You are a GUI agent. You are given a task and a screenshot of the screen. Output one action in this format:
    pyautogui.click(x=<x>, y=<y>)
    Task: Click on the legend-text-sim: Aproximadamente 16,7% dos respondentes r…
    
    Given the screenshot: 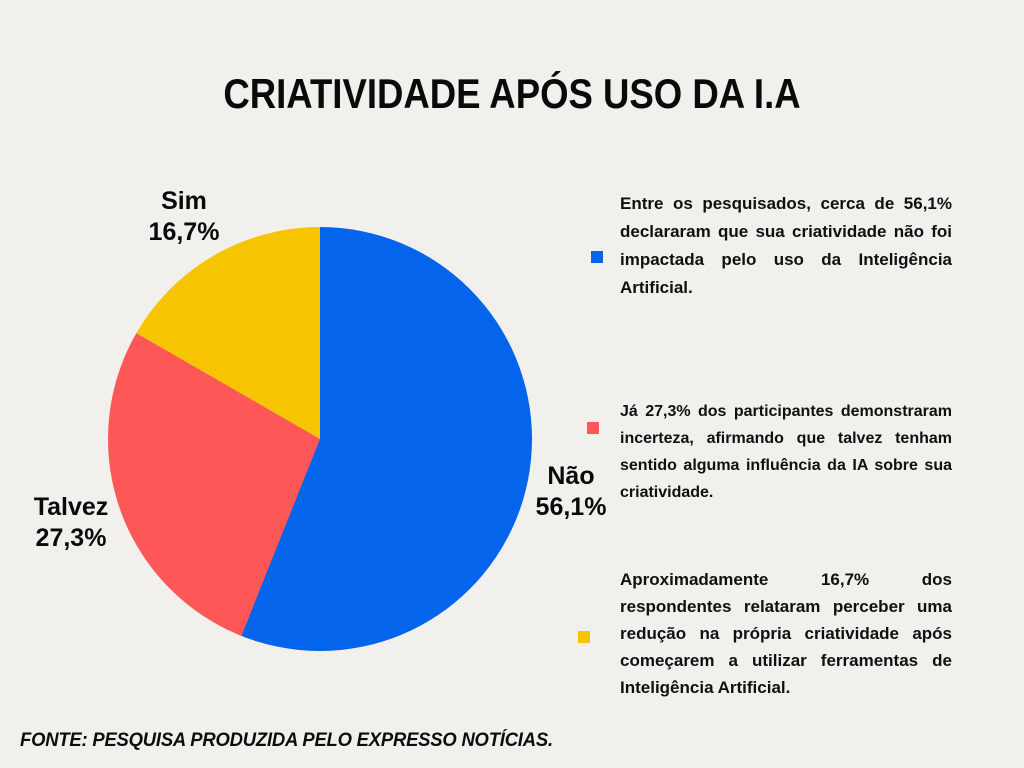 What is the action you would take?
    pyautogui.click(x=786, y=633)
    